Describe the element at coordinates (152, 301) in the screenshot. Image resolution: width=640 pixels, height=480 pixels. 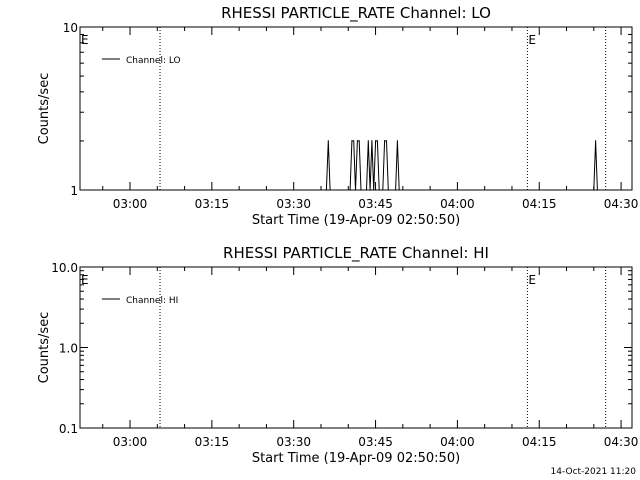
I see `legend-entry: Channel: HI` at that location.